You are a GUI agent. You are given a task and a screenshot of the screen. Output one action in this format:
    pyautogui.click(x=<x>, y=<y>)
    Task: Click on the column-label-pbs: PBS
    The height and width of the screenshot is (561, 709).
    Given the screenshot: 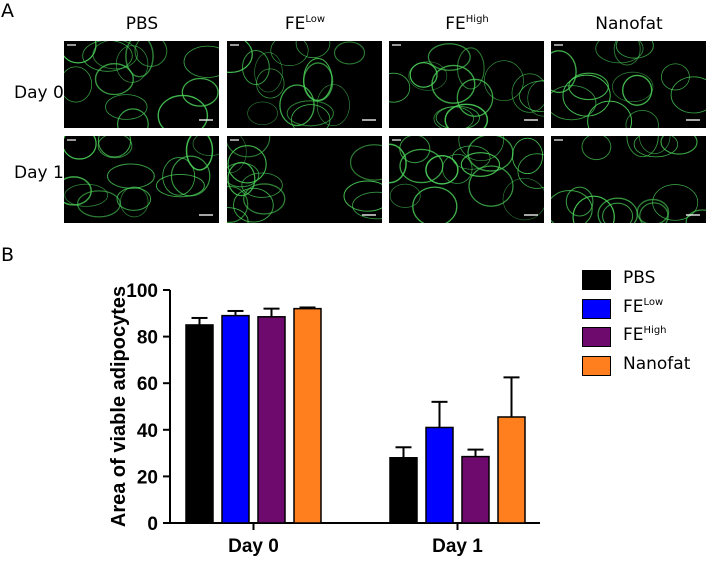 What is the action you would take?
    pyautogui.click(x=142, y=24)
    